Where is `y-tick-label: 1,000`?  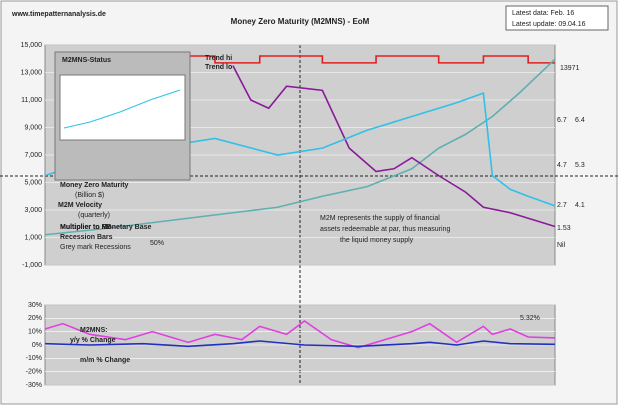 y-tick-label: 1,000 is located at coordinates (33, 237).